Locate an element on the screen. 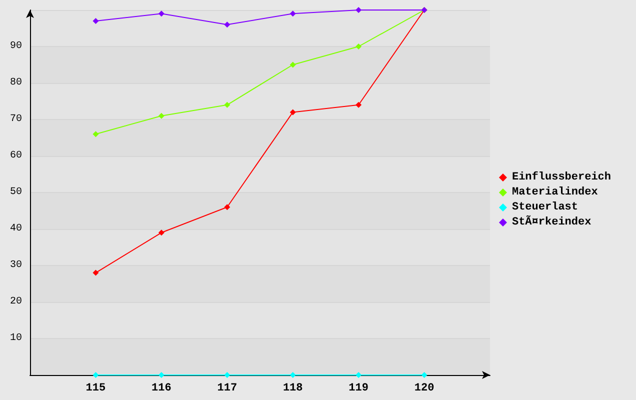 Image resolution: width=636 pixels, height=400 pixels. y-tick-label: 90 is located at coordinates (16, 46).